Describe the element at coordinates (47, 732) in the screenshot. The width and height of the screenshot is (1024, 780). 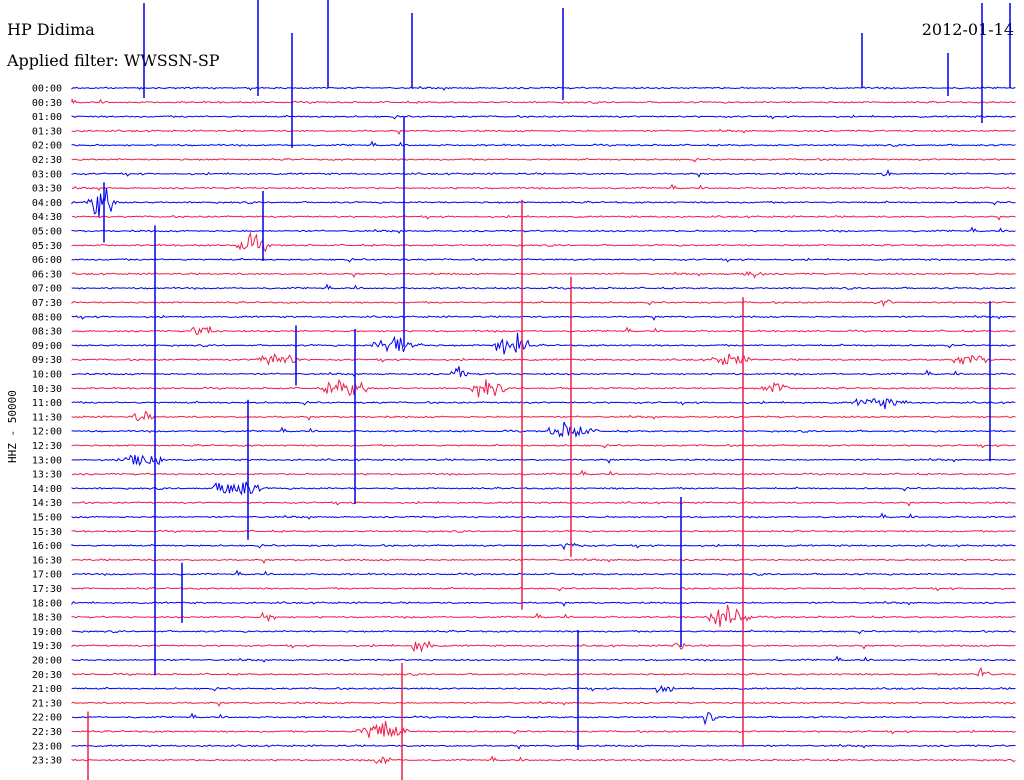
I see `row-time-label: 22:30` at that location.